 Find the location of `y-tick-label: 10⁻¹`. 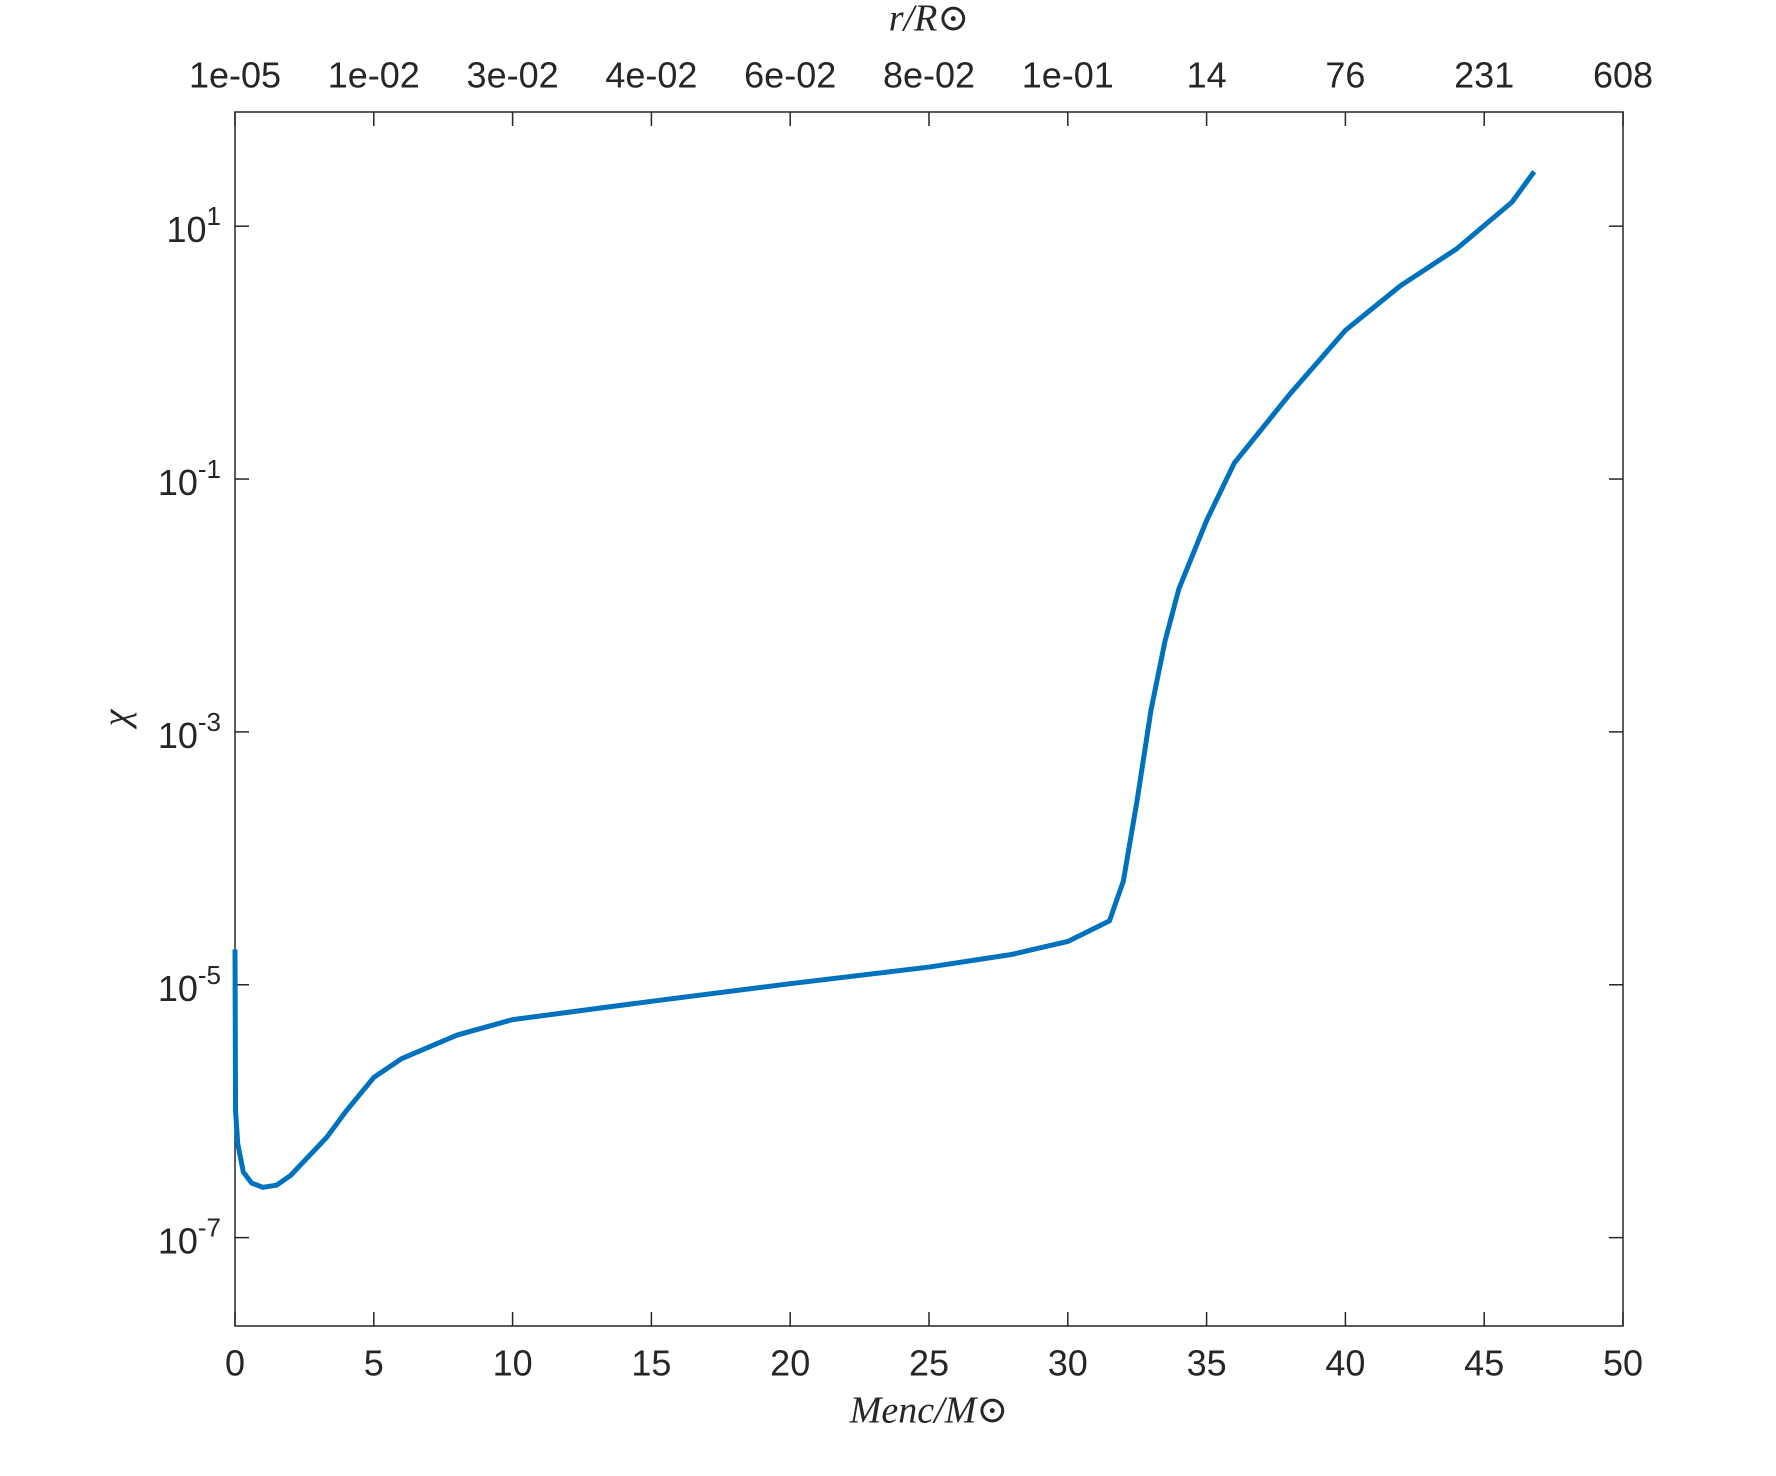

y-tick-label: 10⁻¹ is located at coordinates (189, 478).